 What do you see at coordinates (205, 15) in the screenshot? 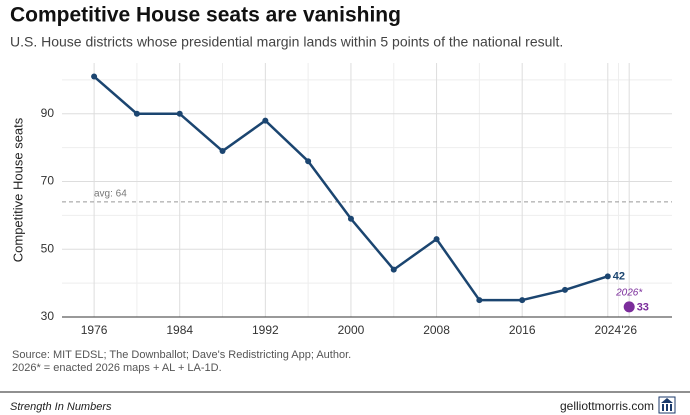
I see `chart-title: Competitive House seats are vanishing` at bounding box center [205, 15].